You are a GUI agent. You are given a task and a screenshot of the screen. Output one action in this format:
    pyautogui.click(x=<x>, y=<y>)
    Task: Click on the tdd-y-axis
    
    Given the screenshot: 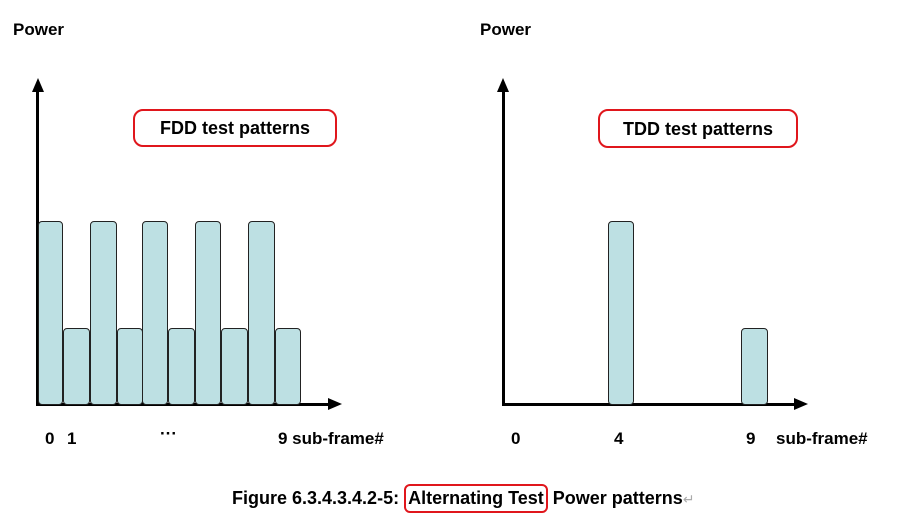 What is the action you would take?
    pyautogui.click(x=503, y=248)
    